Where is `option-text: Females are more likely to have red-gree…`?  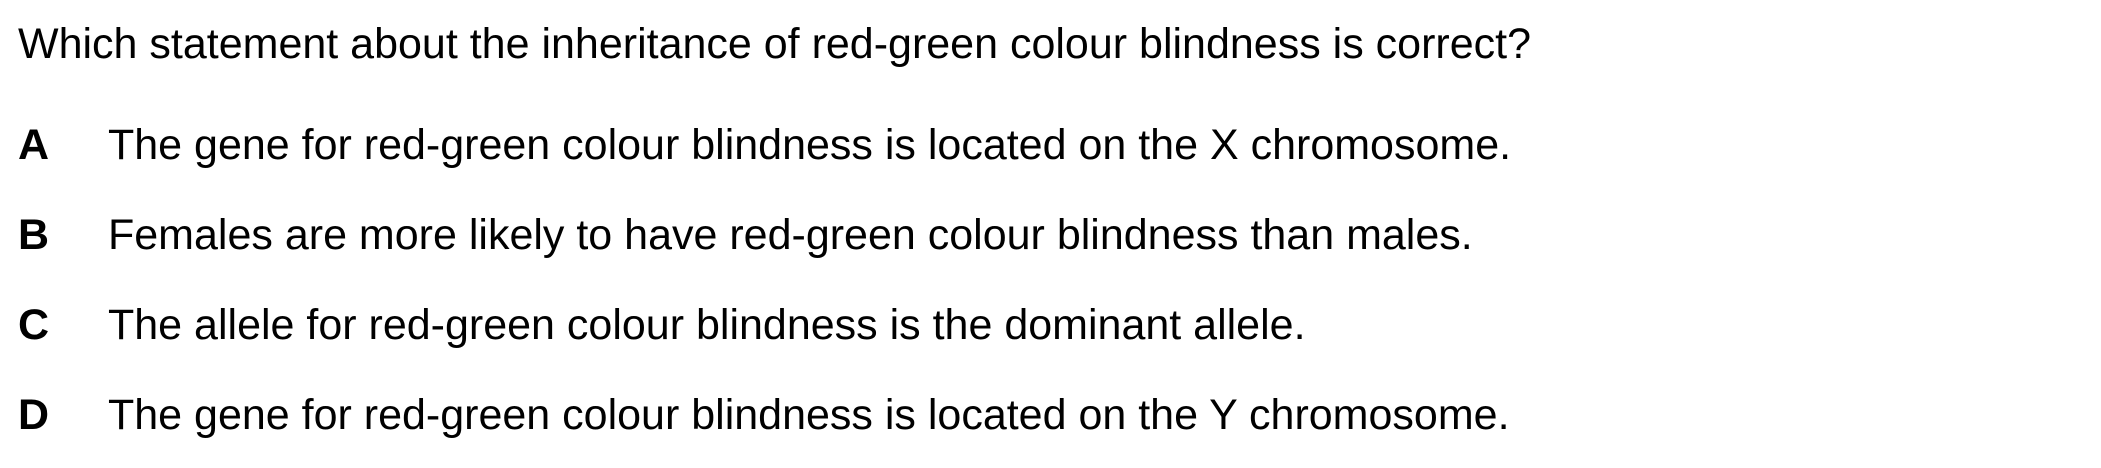
option-text: Females are more likely to have red-gree… is located at coordinates (790, 235).